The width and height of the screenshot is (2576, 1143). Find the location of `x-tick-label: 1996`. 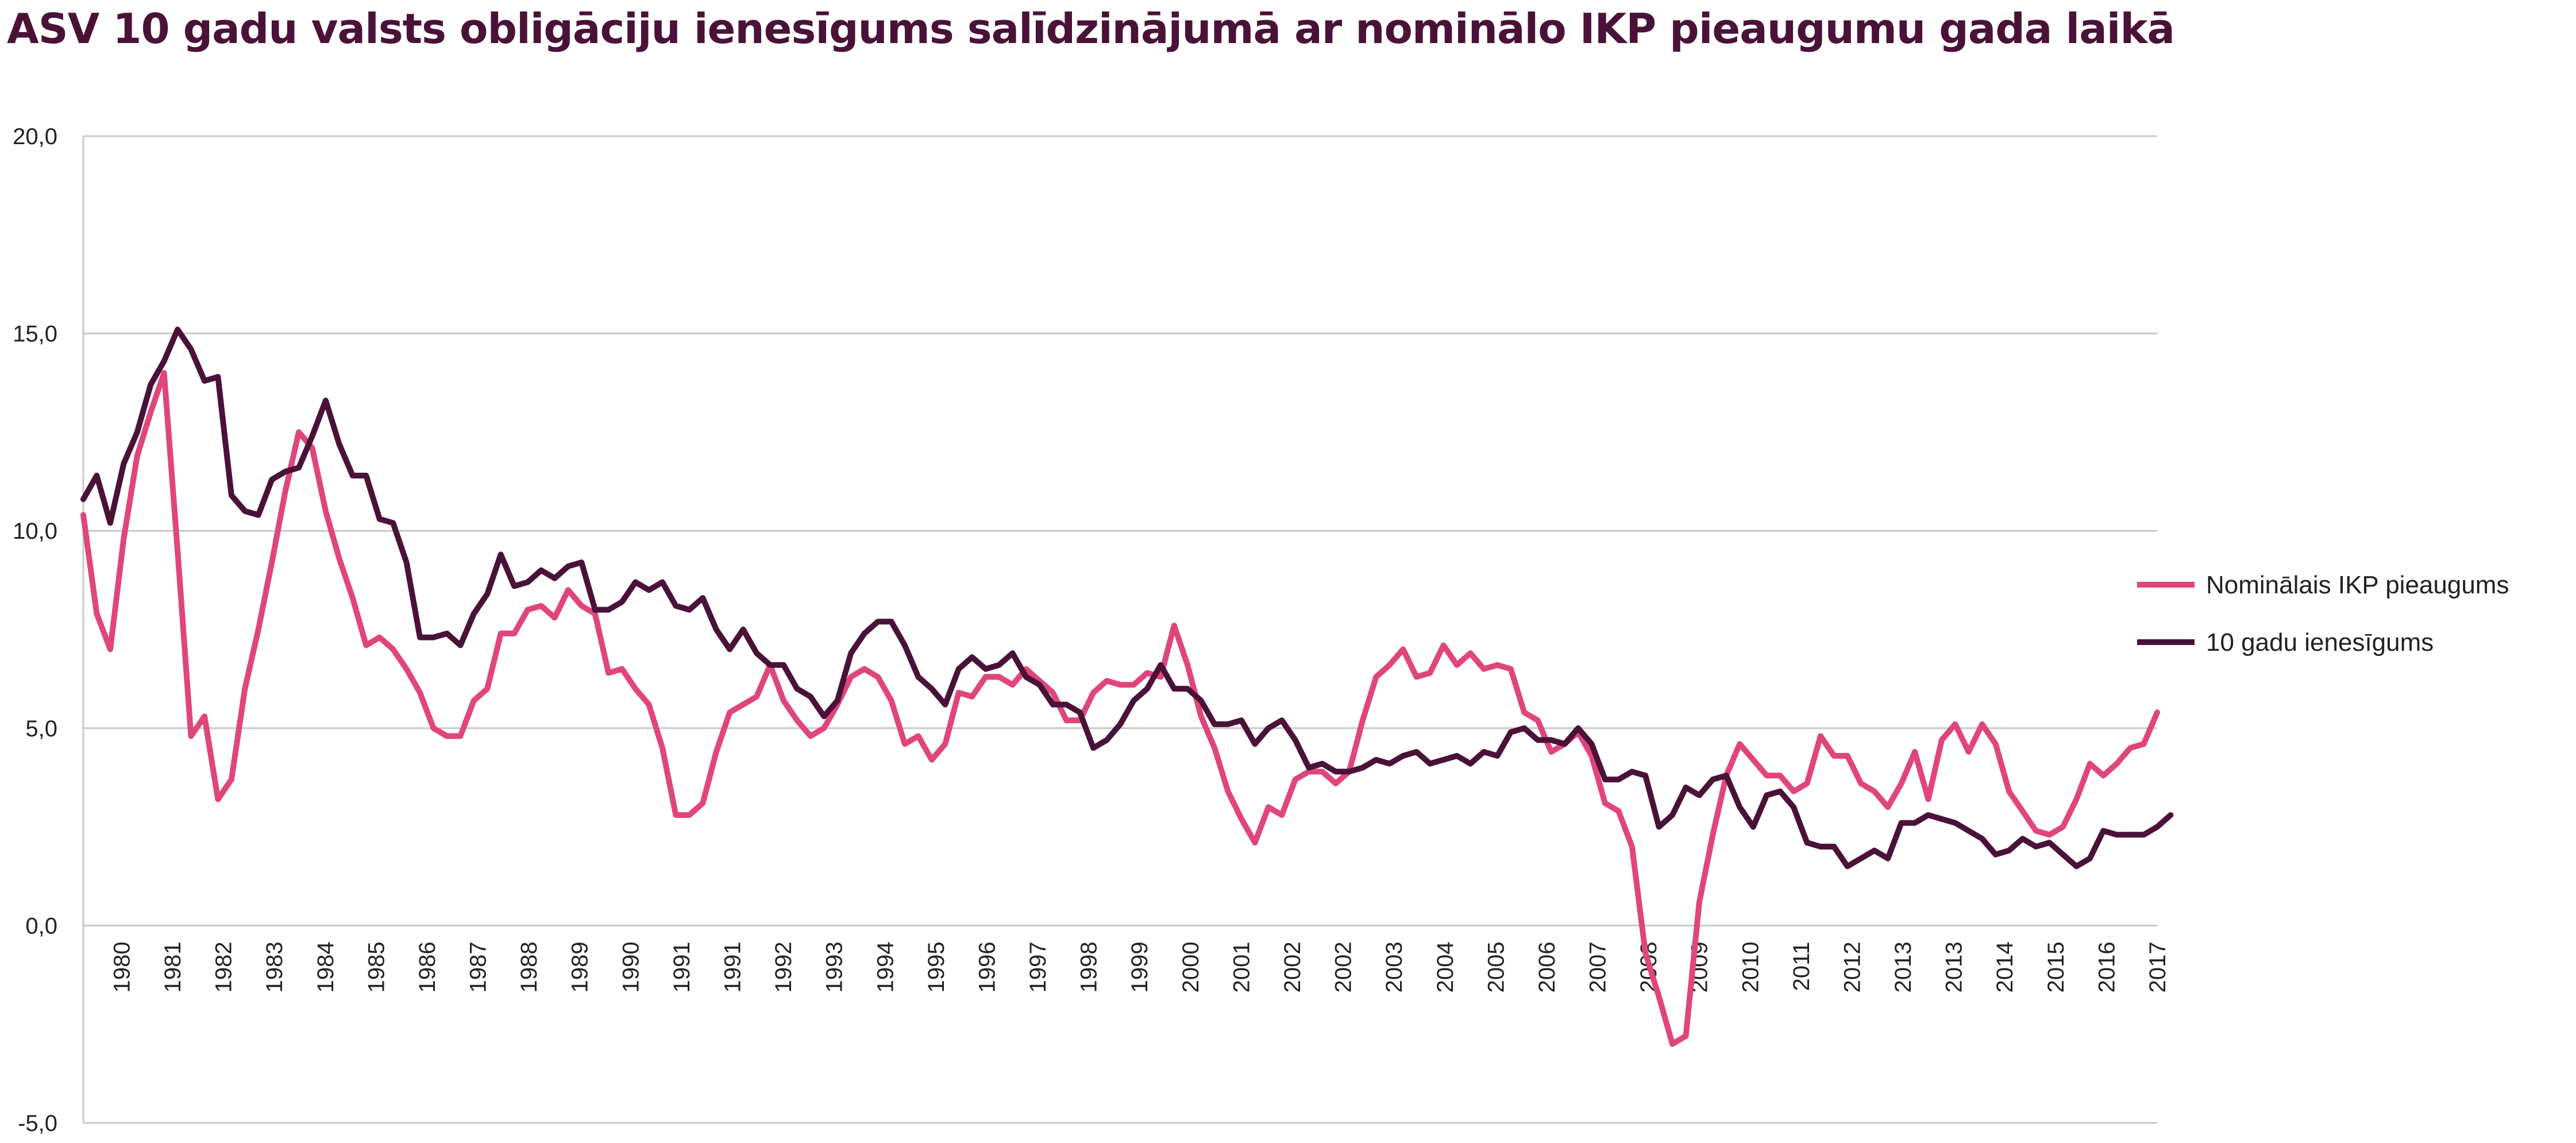

x-tick-label: 1996 is located at coordinates (987, 967).